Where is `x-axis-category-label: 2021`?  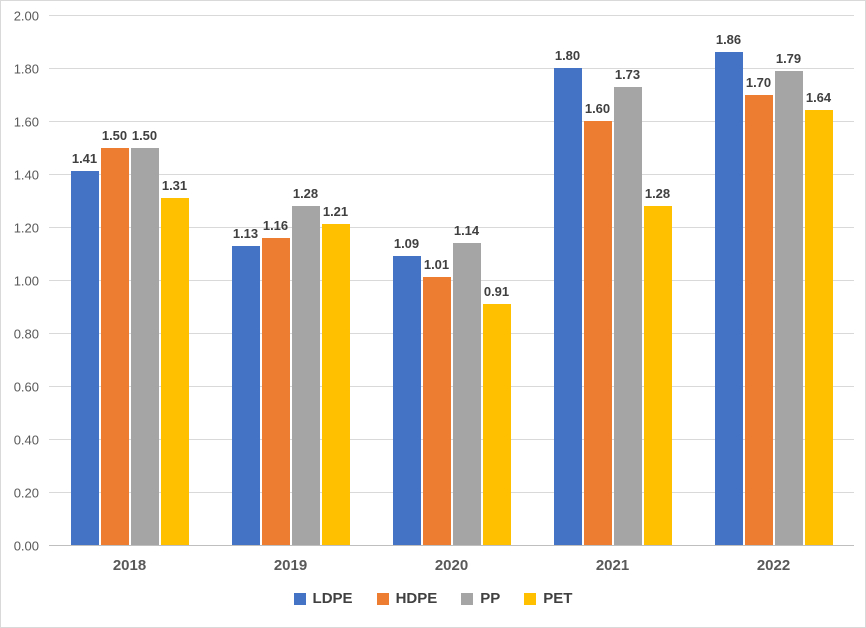 x-axis-category-label: 2021 is located at coordinates (612, 565).